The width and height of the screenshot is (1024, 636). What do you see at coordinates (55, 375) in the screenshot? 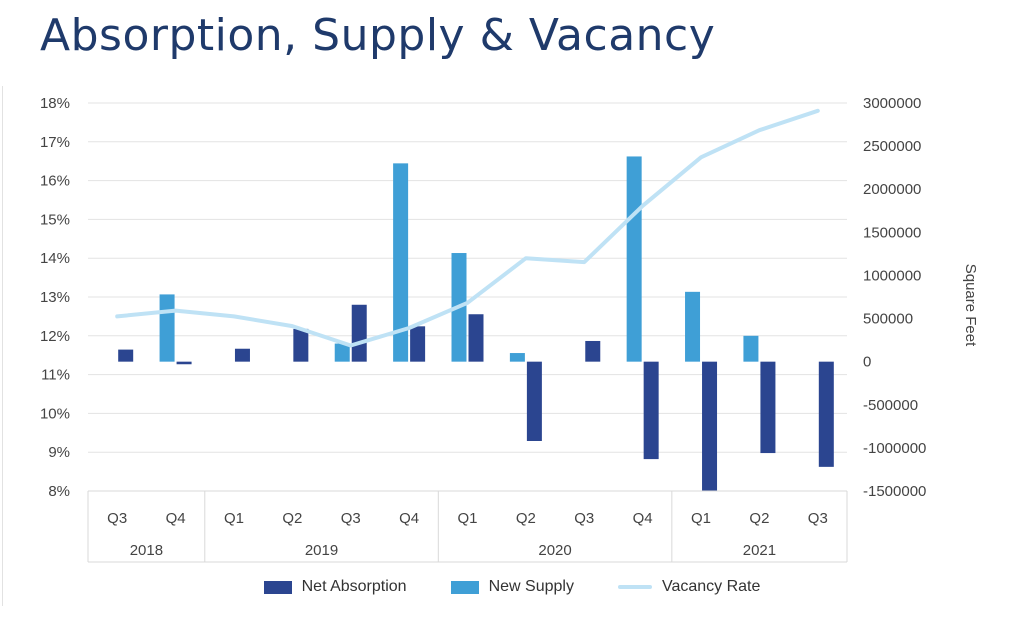
I see `y-left-tick-label: 11%` at bounding box center [55, 375].